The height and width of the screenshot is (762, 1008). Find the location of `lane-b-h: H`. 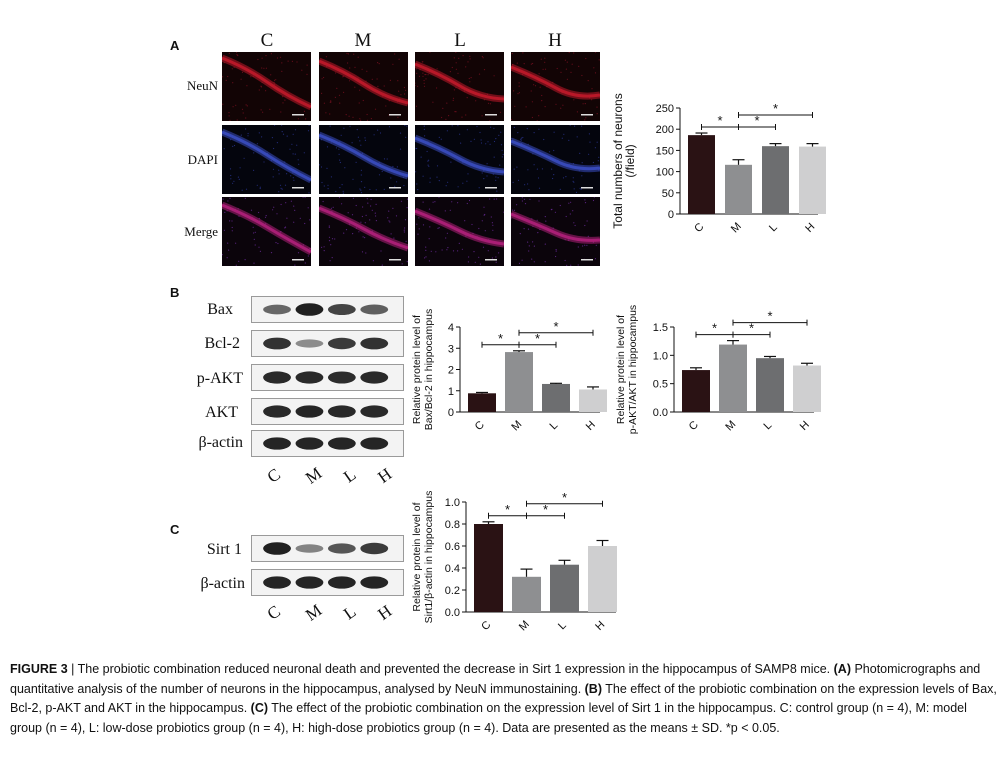

lane-b-h: H is located at coordinates (385, 475).